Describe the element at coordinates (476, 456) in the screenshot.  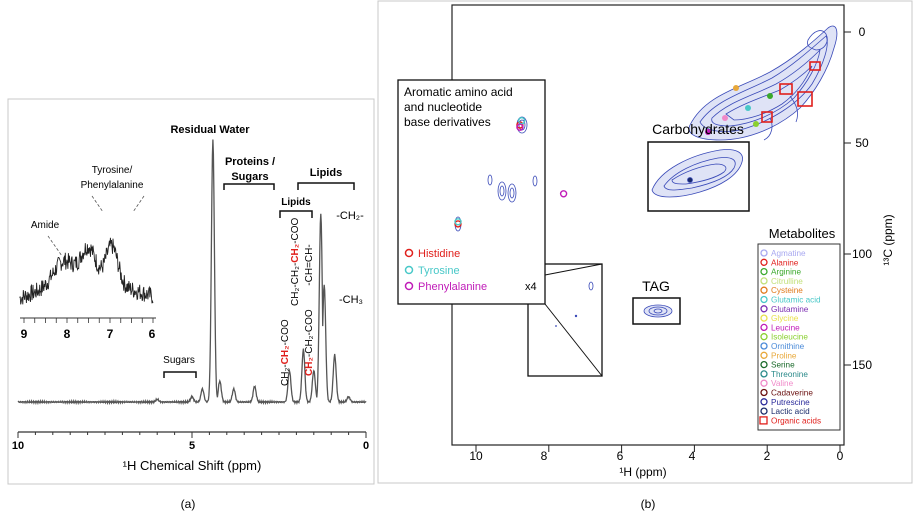
I see `panel-b-xtick-10: 10` at that location.